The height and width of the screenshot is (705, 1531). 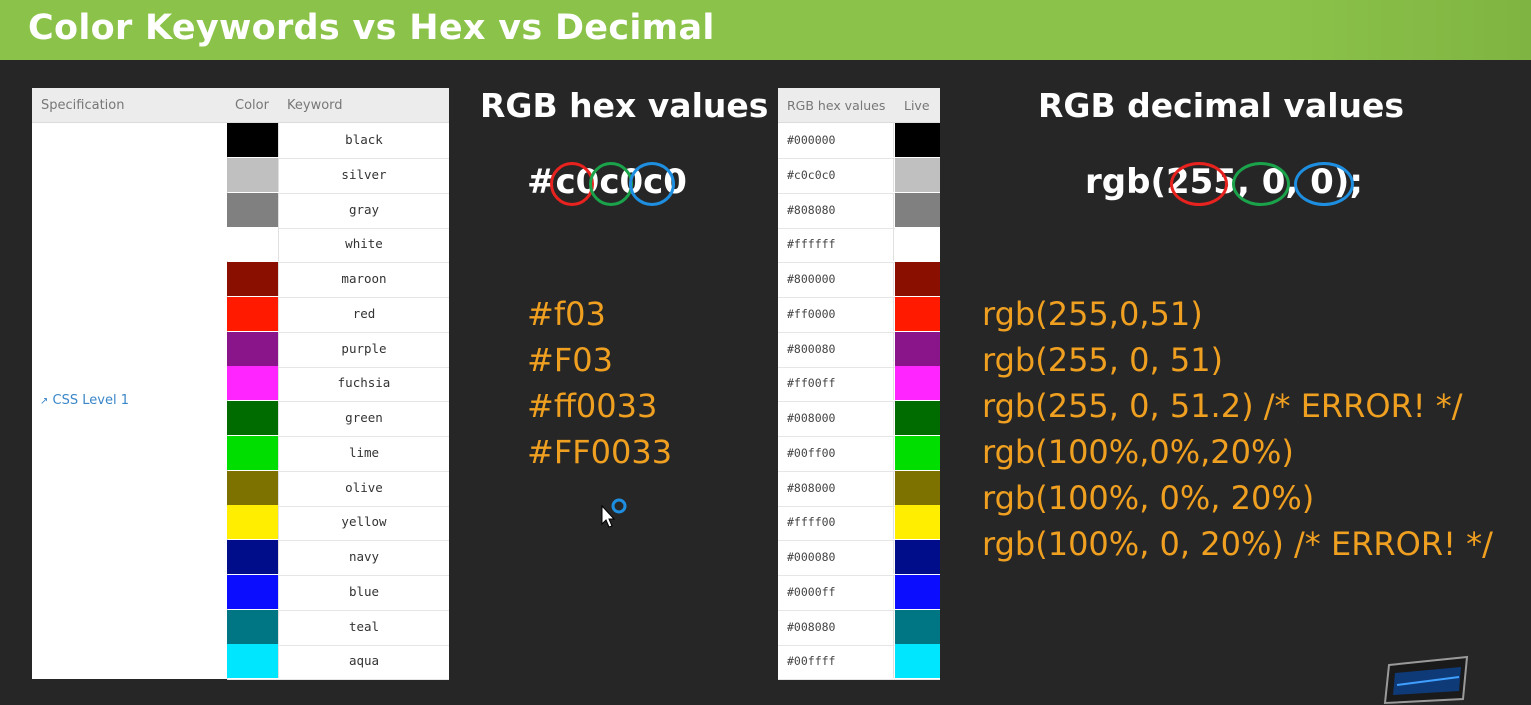 What do you see at coordinates (338, 419) in the screenshot?
I see `keyword-row: green` at bounding box center [338, 419].